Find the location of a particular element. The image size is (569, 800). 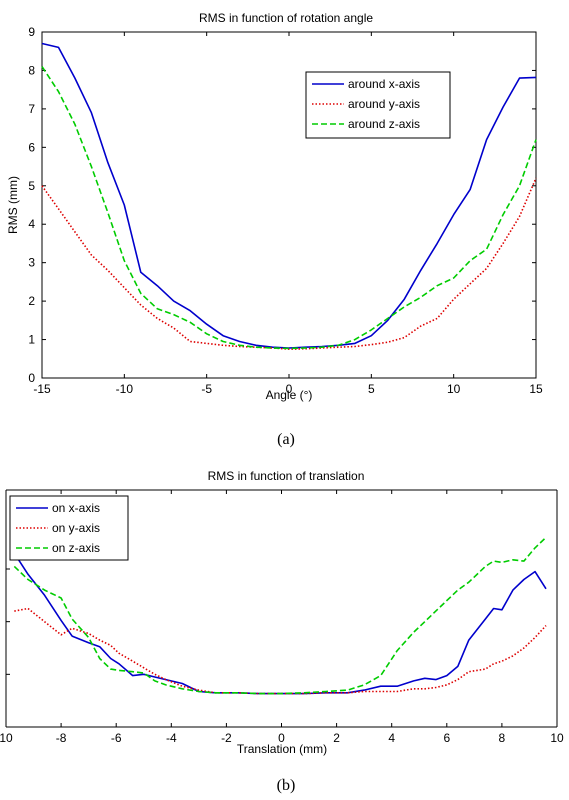

chart-title: RMS in function of translation is located at coordinates (286, 476).